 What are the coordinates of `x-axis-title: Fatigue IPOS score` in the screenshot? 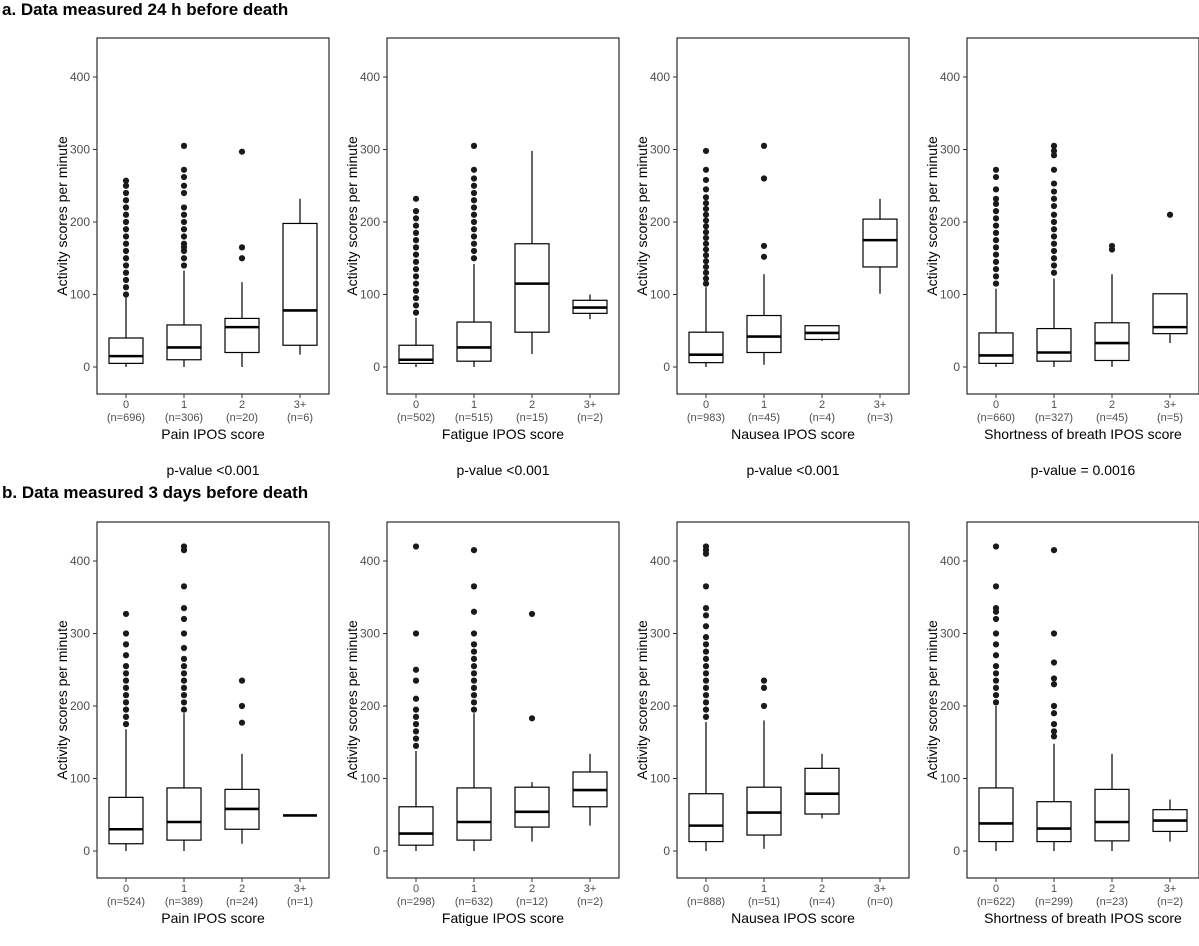 It's located at (503, 918).